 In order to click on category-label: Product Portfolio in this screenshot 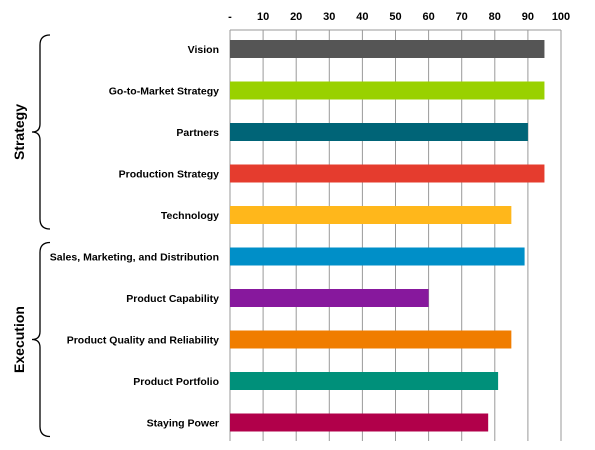, I will do `click(176, 382)`.